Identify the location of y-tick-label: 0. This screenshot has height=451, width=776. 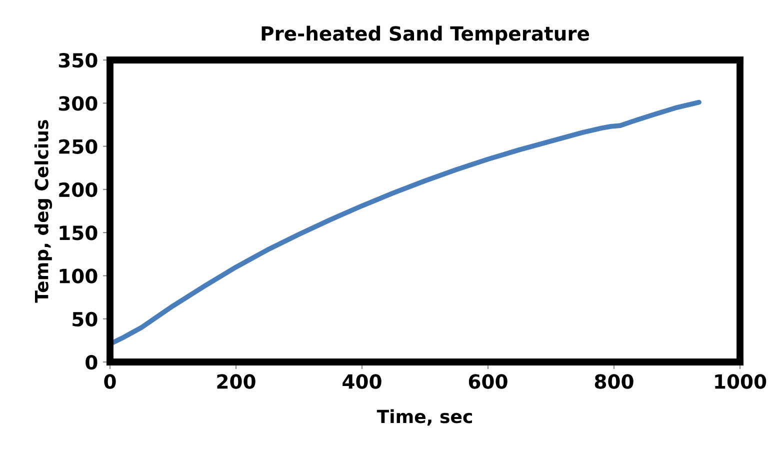
(92, 362).